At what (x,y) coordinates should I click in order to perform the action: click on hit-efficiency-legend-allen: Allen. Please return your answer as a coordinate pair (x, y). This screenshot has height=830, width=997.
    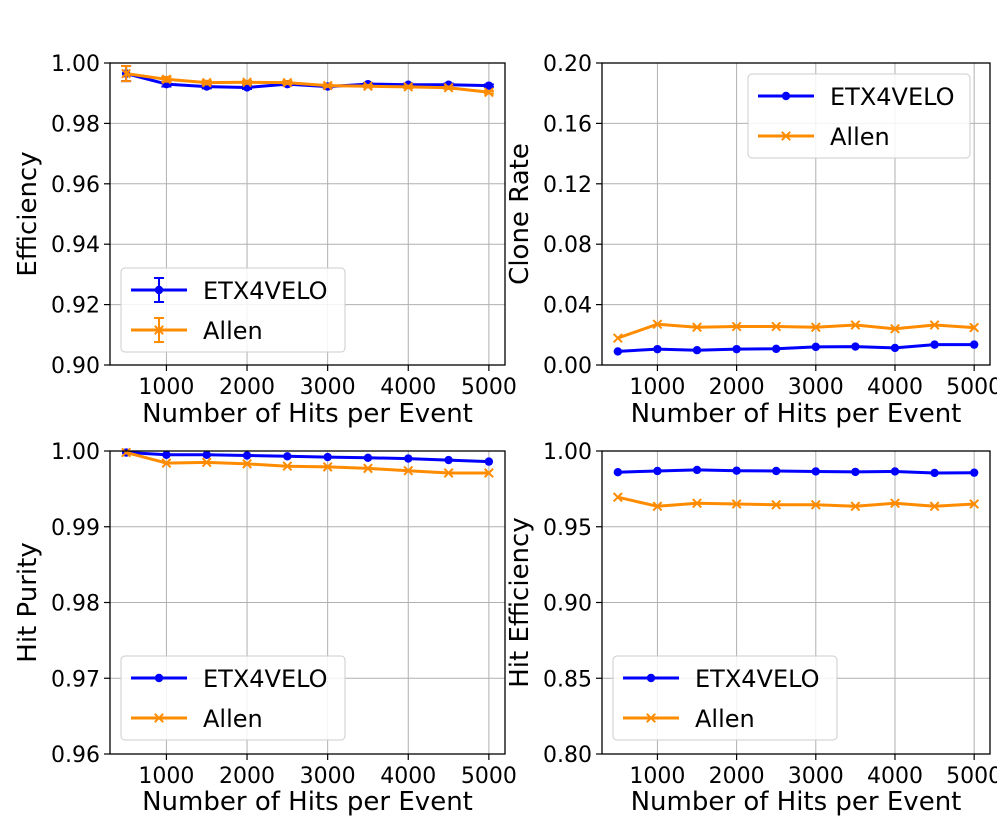
    Looking at the image, I should click on (725, 719).